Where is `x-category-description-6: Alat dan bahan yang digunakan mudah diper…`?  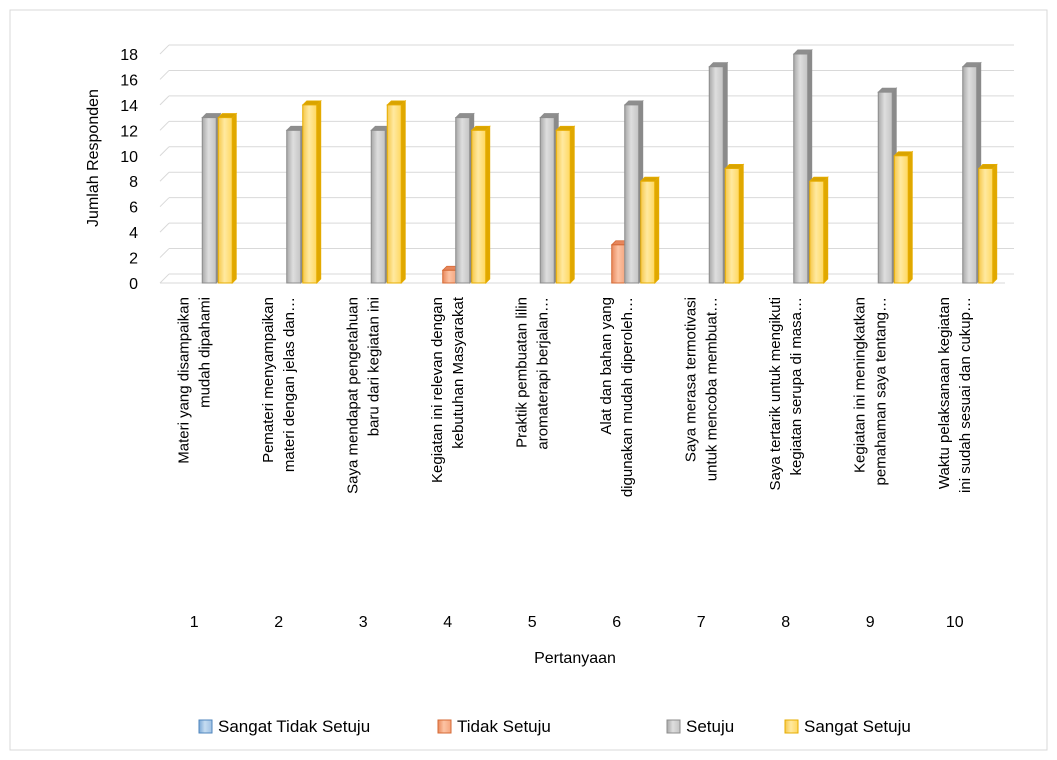
x-category-description-6: Alat dan bahan yang digunakan mudah diper… is located at coordinates (617, 397).